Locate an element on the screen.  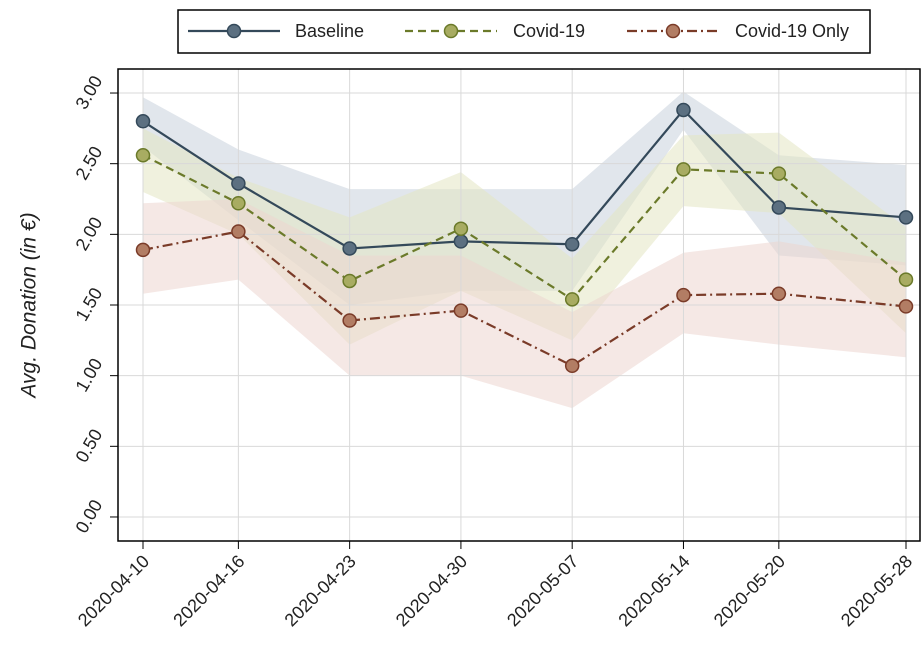
y-tick-label: 1.00 is located at coordinates (88, 375).